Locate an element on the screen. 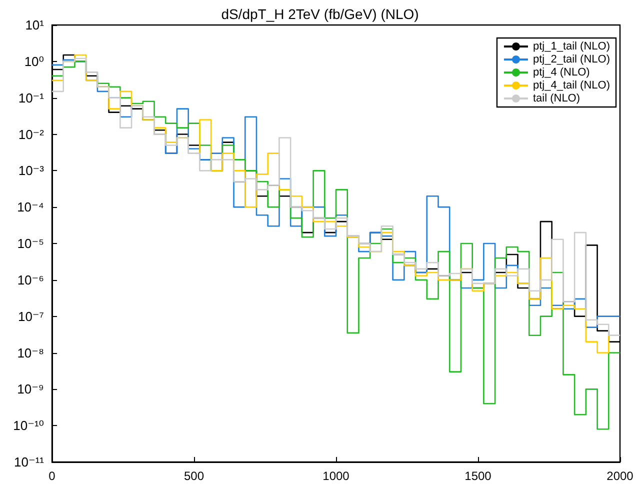 The image size is (640, 486). y-tick-label: 10⁻¹⁰ is located at coordinates (28, 426).